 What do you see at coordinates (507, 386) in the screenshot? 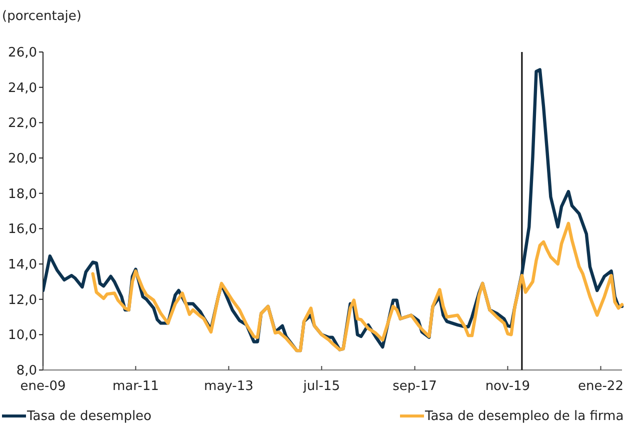
I see `x-tick-label: nov-19` at bounding box center [507, 386].